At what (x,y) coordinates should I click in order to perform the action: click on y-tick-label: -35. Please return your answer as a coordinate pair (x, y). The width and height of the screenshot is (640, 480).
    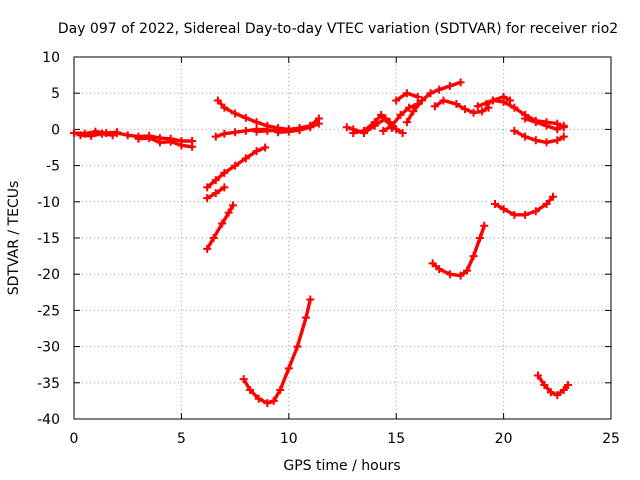
    Looking at the image, I should click on (48, 384).